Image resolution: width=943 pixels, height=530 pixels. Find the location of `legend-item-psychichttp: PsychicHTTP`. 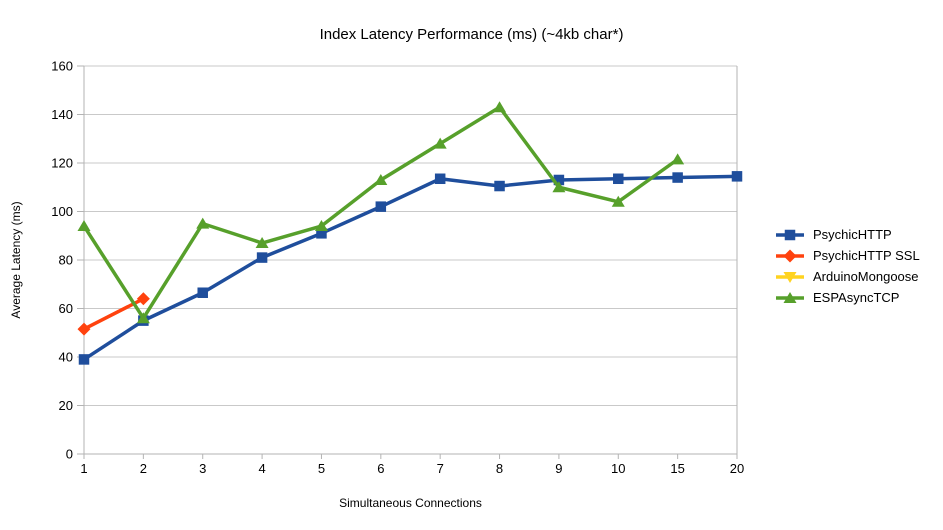

legend-item-psychichttp: PsychicHTTP is located at coordinates (847, 234).